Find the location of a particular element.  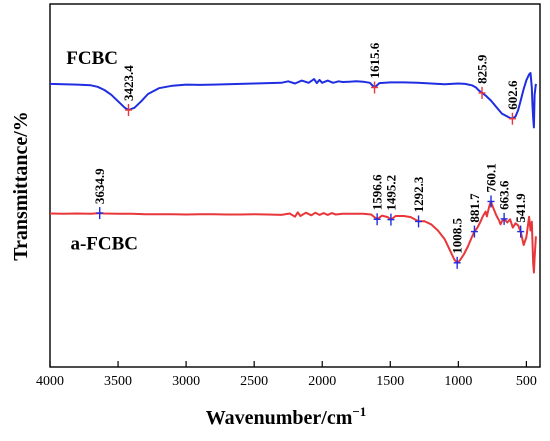

x-axis-ticks: 4000 3500 3000 2500 2000 1500 1000 500 is located at coordinates (286, 375).